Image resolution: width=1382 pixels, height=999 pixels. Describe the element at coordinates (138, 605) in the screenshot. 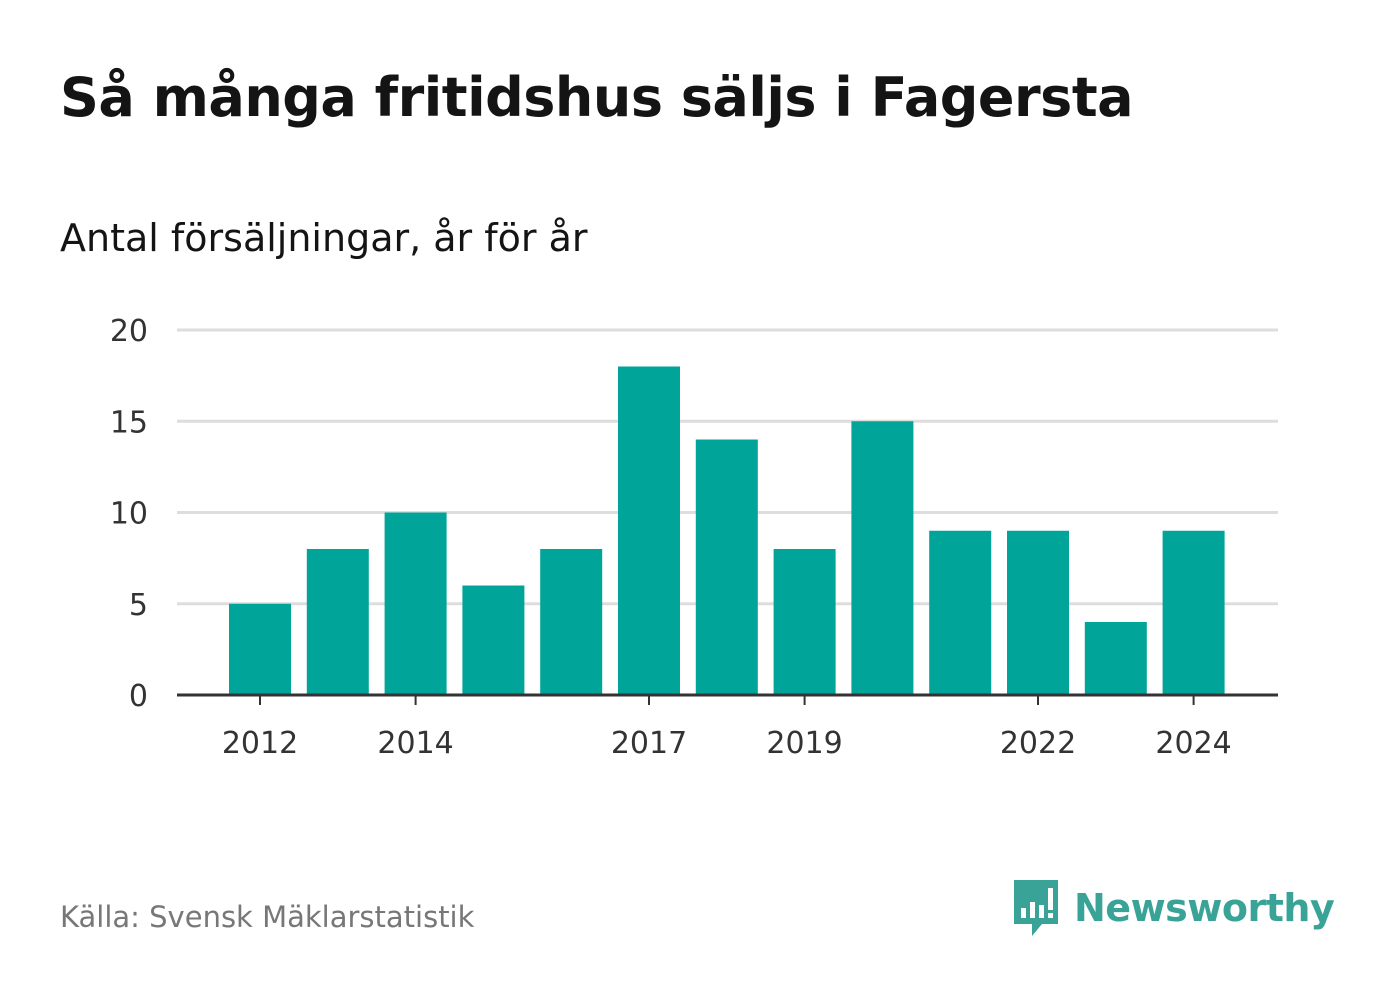

I see `y-tick-label: 5` at that location.